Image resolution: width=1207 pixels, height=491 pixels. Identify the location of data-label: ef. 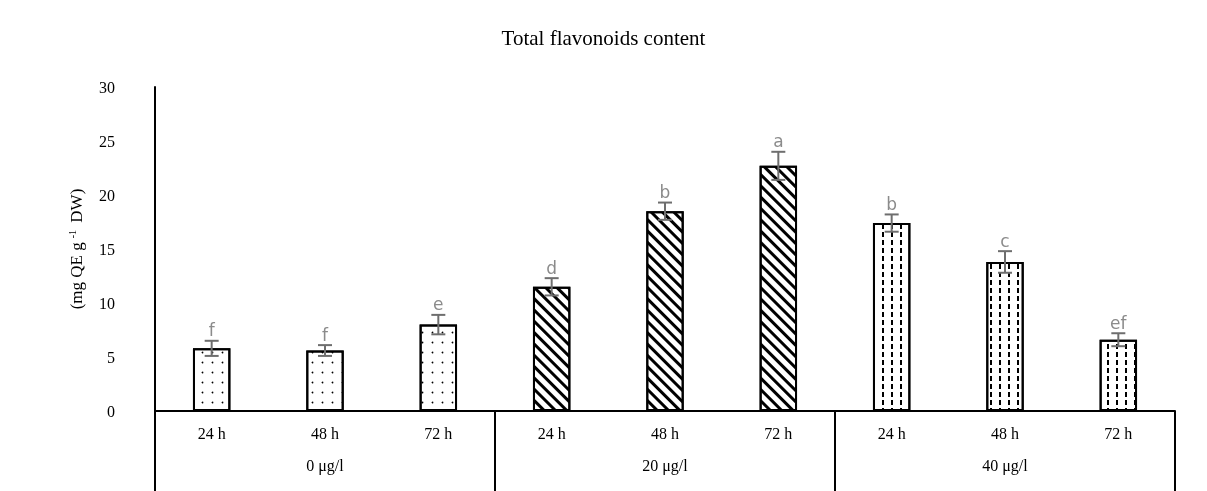
(1119, 322).